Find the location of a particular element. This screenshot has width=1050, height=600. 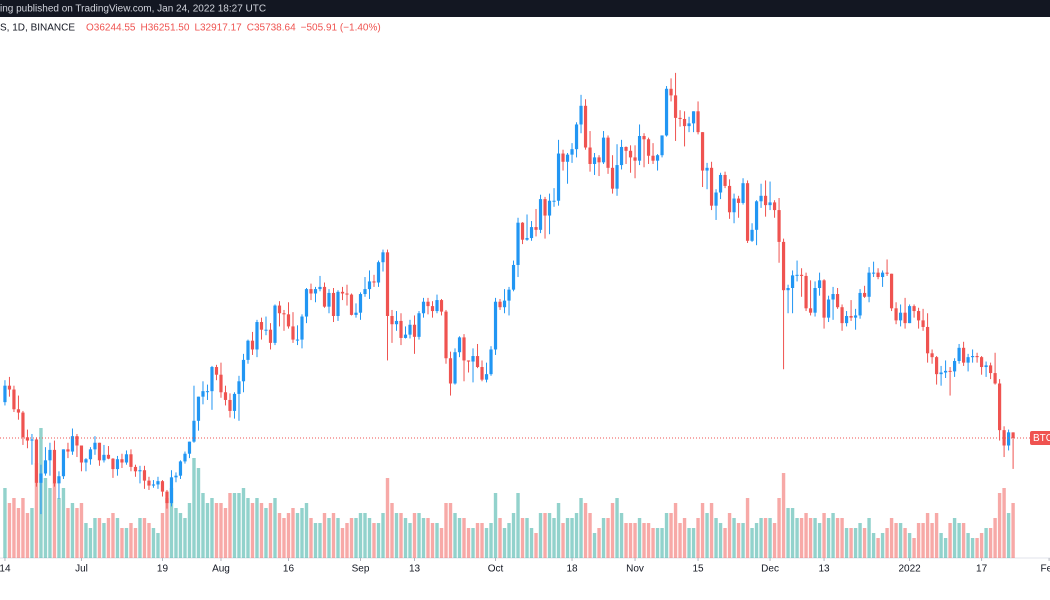

price-tag-label: BTC is located at coordinates (1041, 438).